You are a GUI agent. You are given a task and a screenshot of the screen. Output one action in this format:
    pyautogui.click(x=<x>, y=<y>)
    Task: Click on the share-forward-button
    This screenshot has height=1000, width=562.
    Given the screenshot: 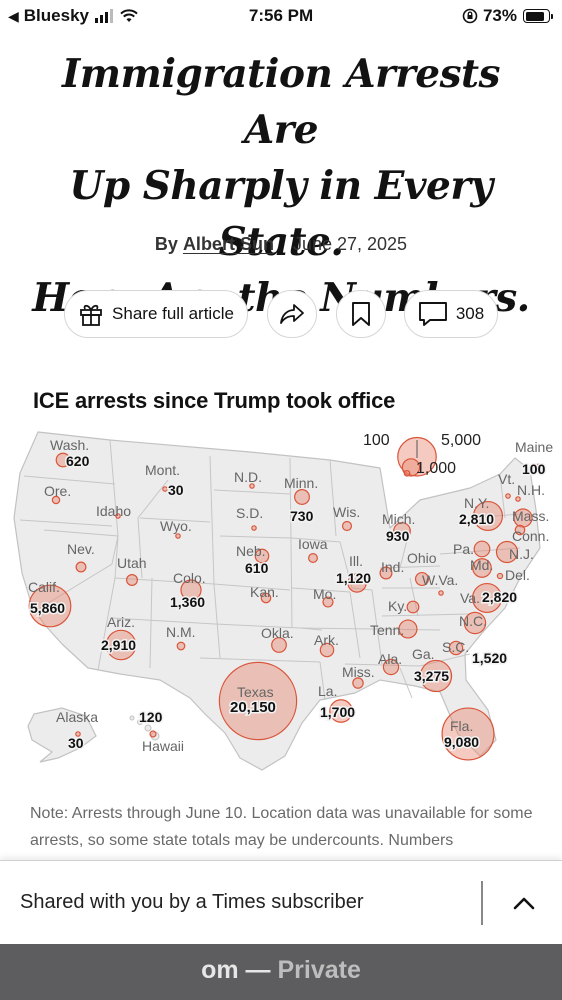 What is the action you would take?
    pyautogui.click(x=292, y=314)
    